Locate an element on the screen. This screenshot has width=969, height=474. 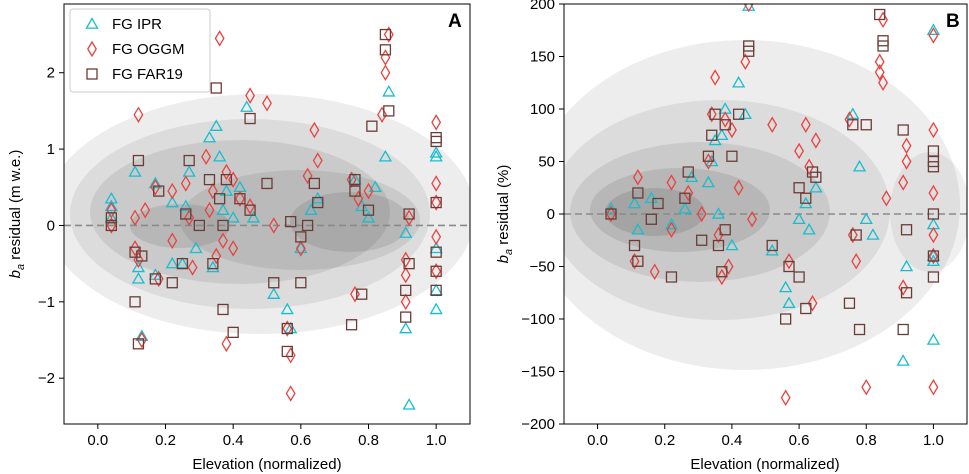
x-tick-label: 0.4 is located at coordinates (731, 440).